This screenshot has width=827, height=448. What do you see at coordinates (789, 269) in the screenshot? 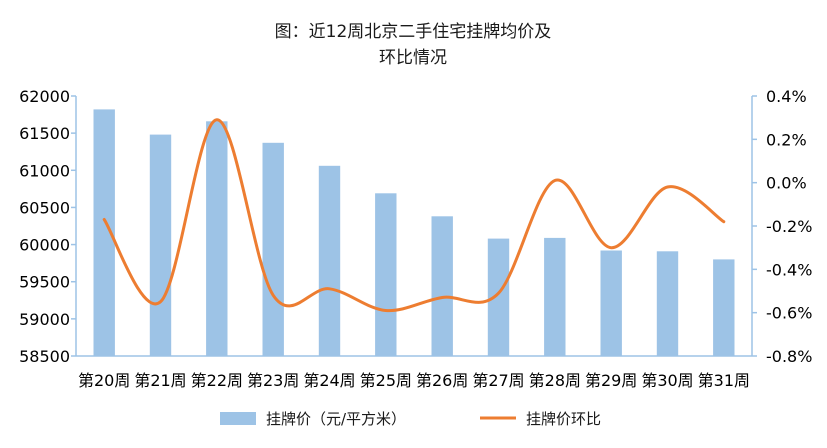
I see `y-right-tick-label-5: -0.4%` at bounding box center [789, 269].